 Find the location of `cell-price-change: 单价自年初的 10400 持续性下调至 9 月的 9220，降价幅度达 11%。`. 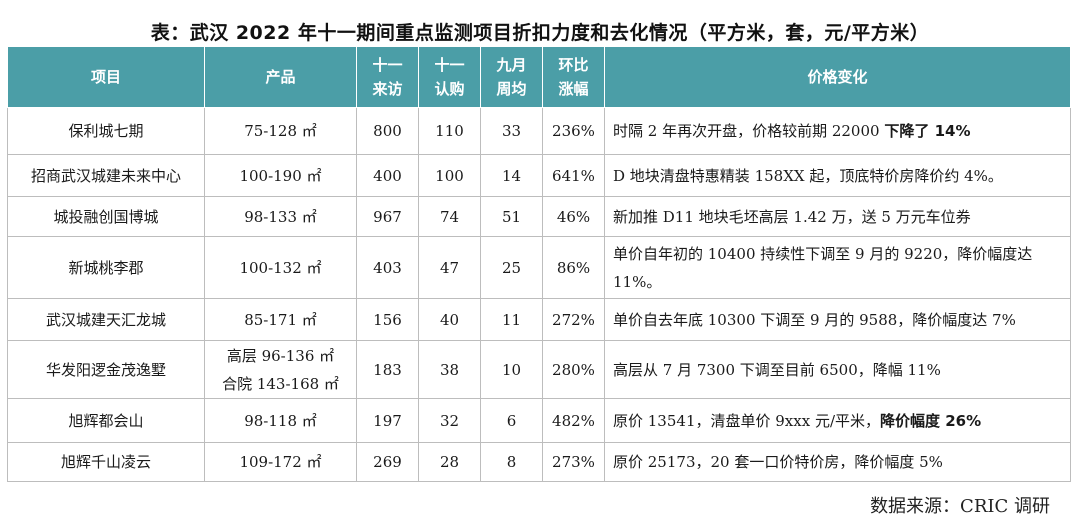

cell-price-change: 单价自年初的 10400 持续性下调至 9 月的 9220，降价幅度达 11%。 is located at coordinates (837, 267).